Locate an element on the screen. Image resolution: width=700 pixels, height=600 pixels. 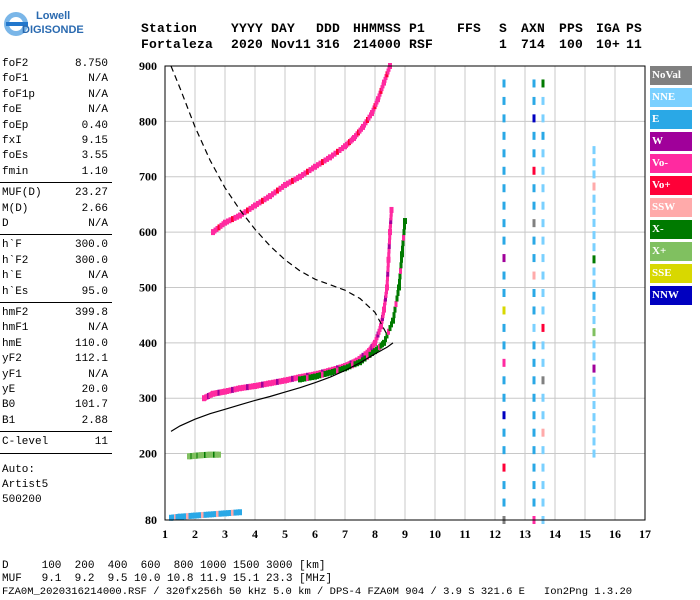
param-name: M(D) is located at coordinates (15, 208).